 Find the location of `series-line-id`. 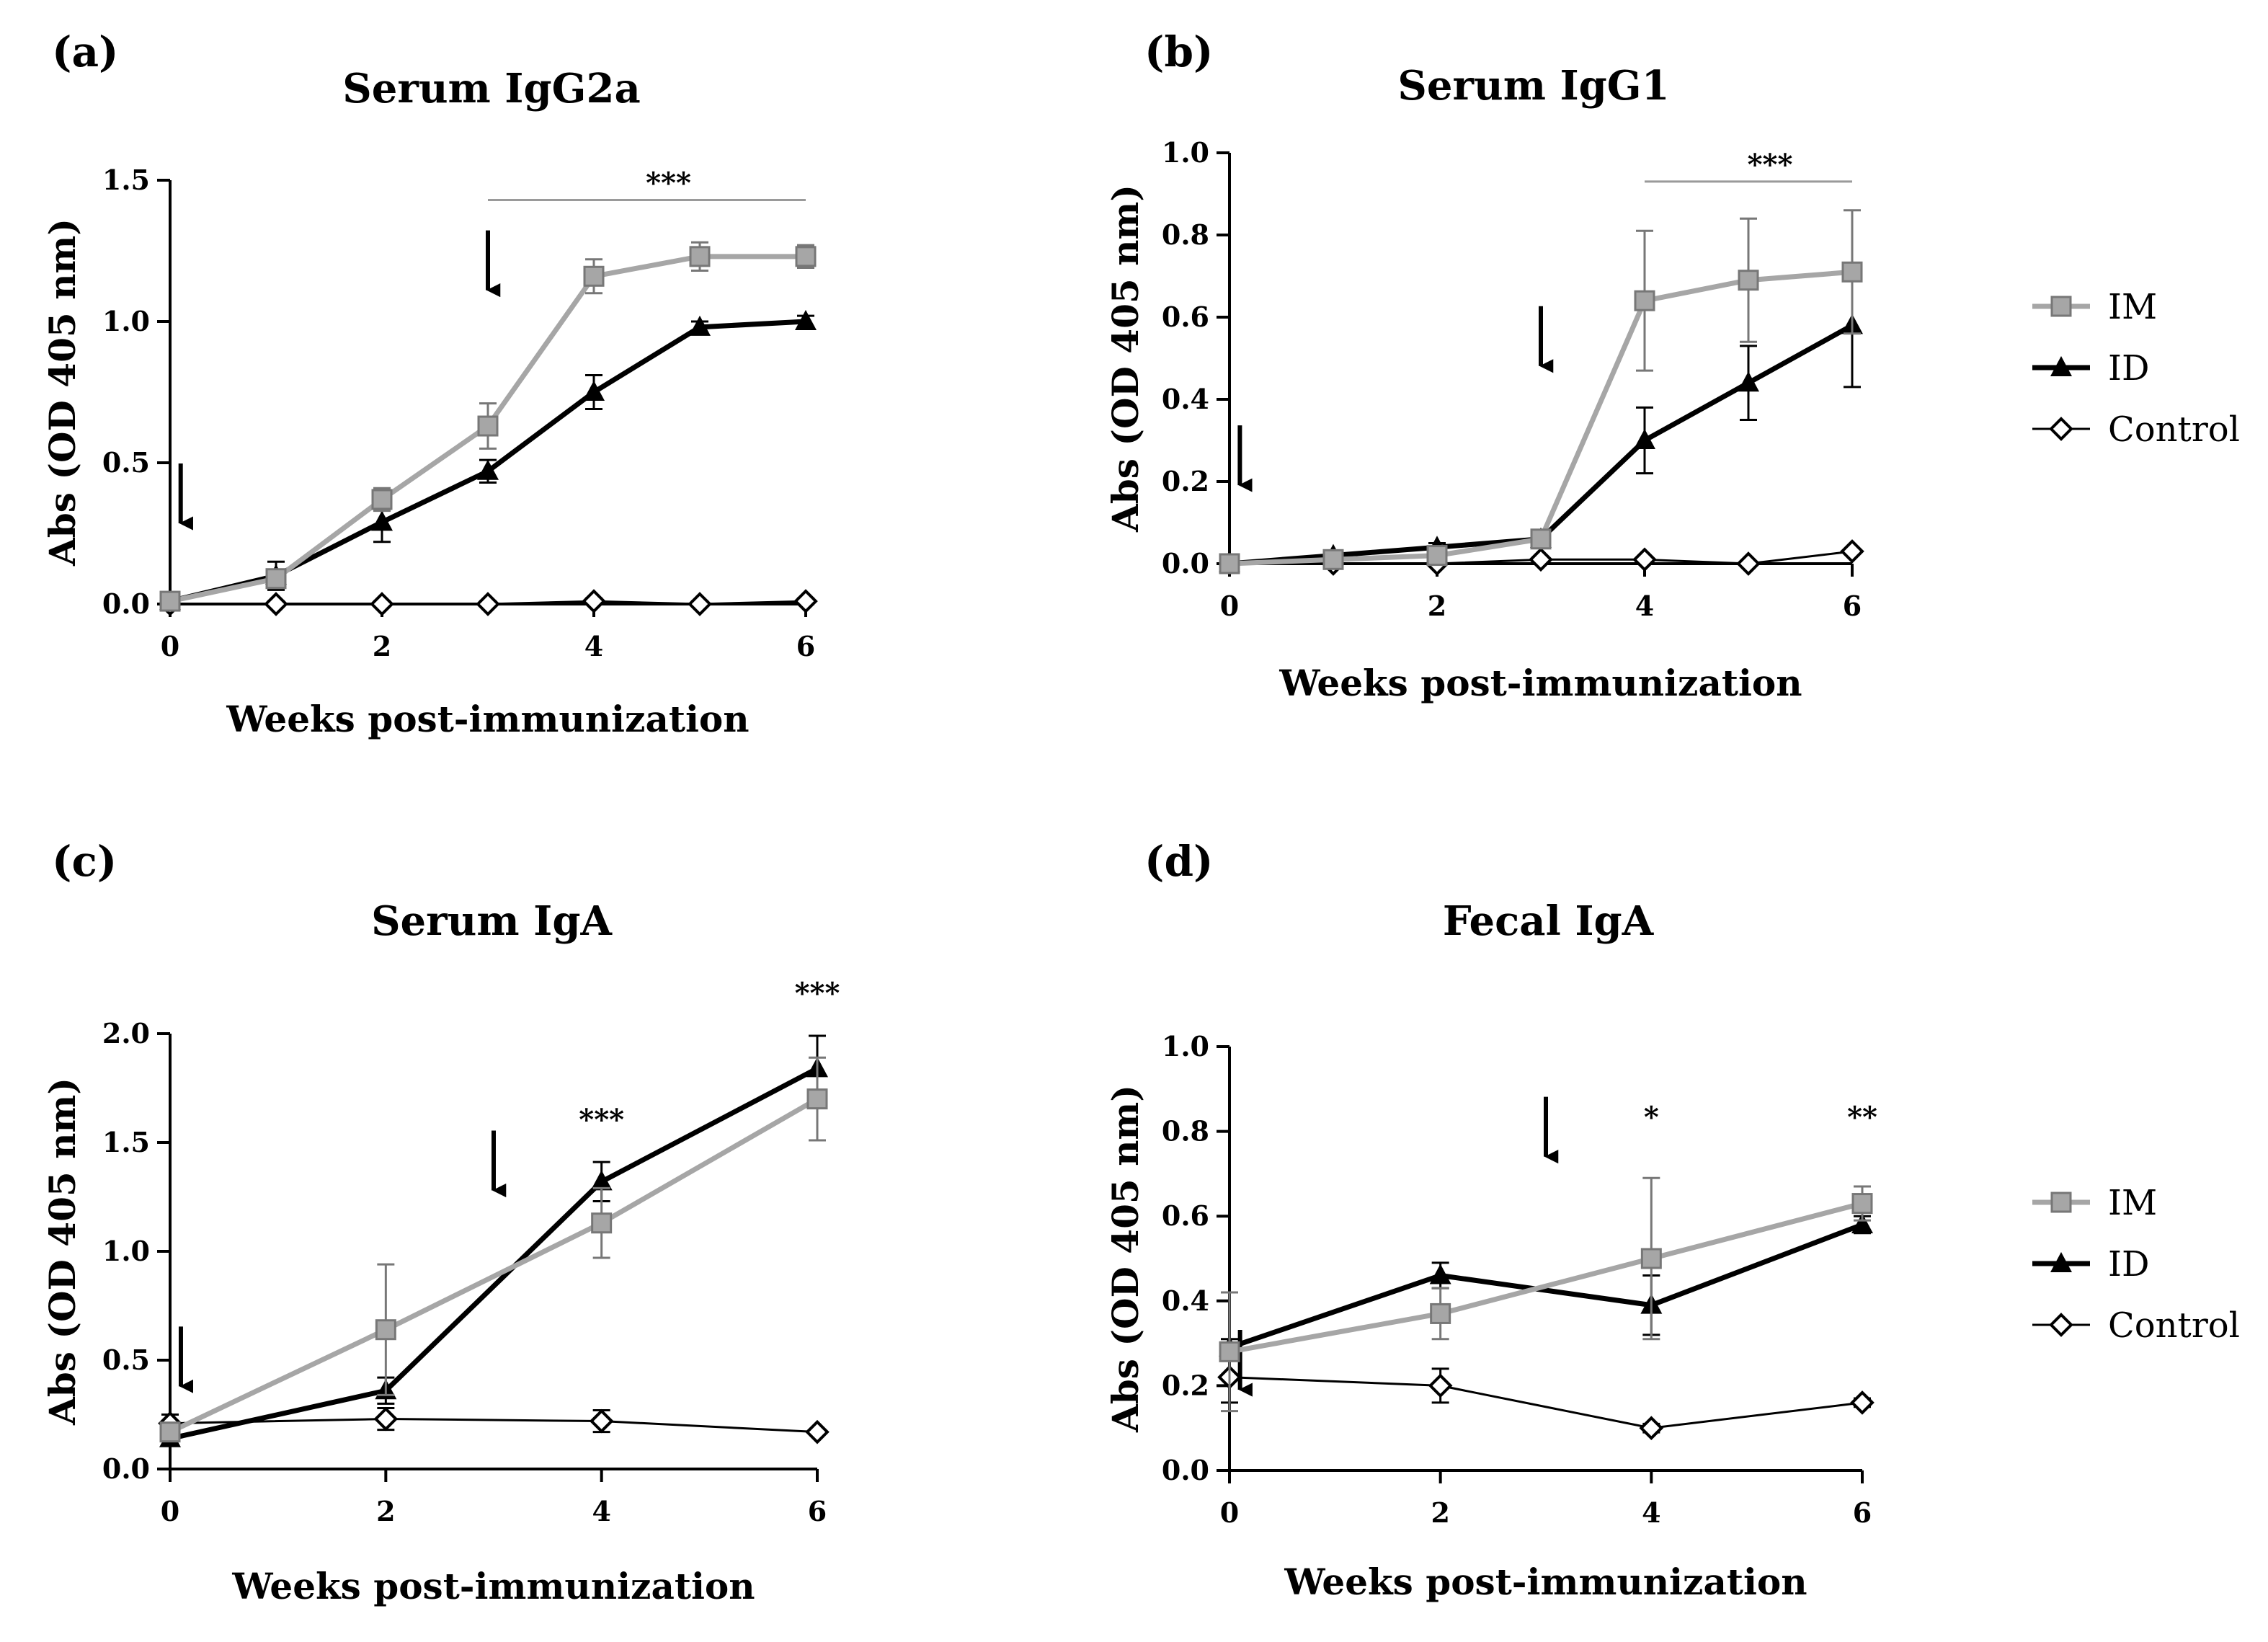

series-line-id is located at coordinates (1546, 1286).